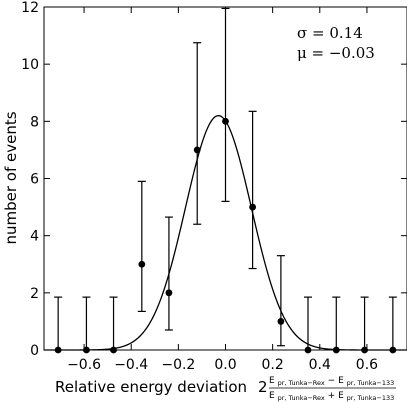 The image size is (407, 403). I want to click on x-axis-formula-numerator: E pr, Tunka−Rex − E pr, Tunka−133, so click(331, 382).